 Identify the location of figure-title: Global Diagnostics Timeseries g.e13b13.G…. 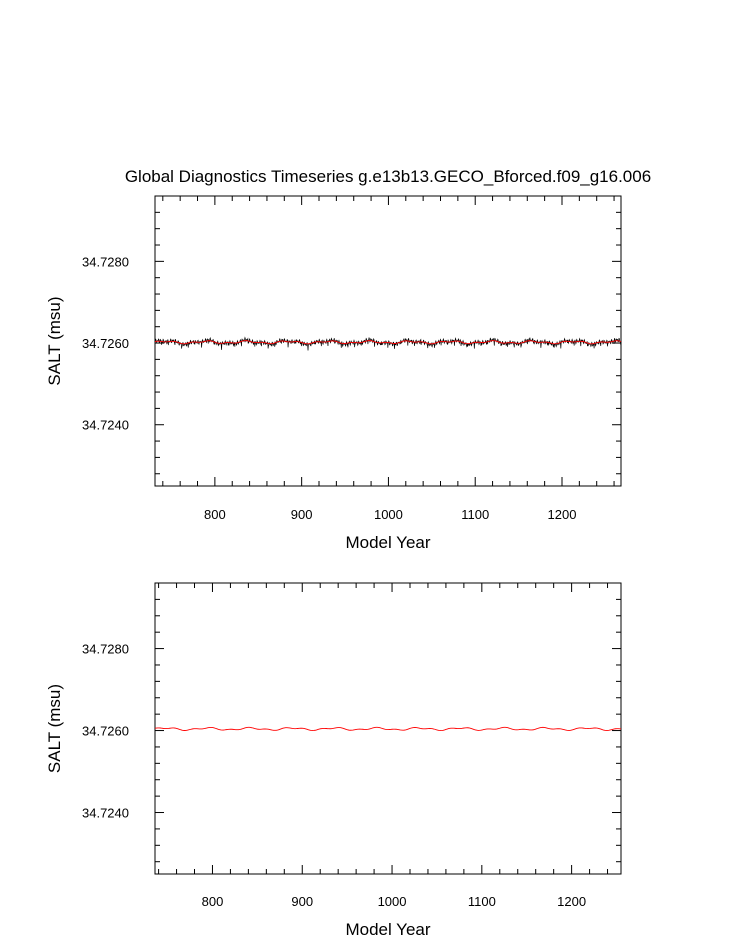
(388, 176).